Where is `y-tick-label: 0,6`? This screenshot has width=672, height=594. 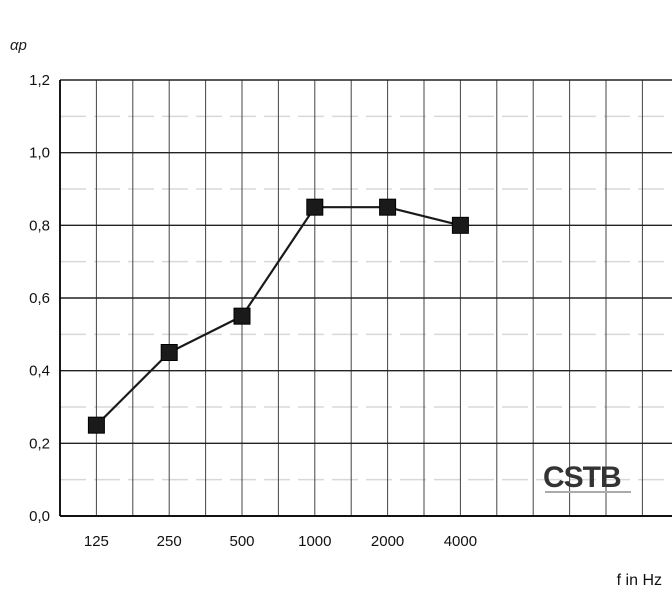 y-tick-label: 0,6 is located at coordinates (39, 298).